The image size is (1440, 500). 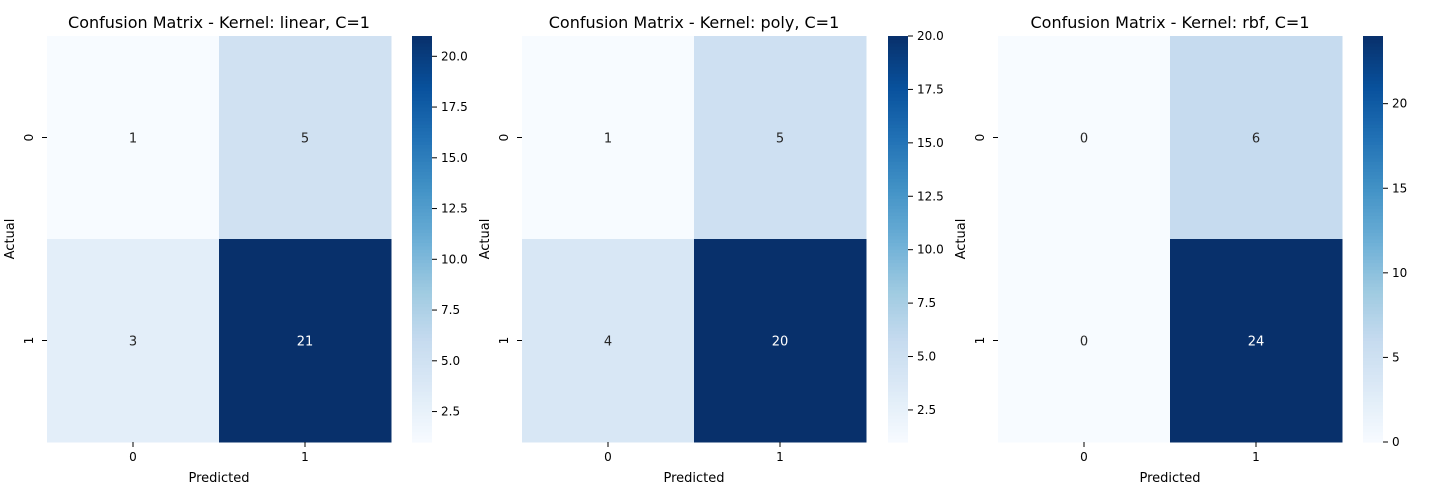 I want to click on cell-value-label-0-1: 6, so click(x=1256, y=139).